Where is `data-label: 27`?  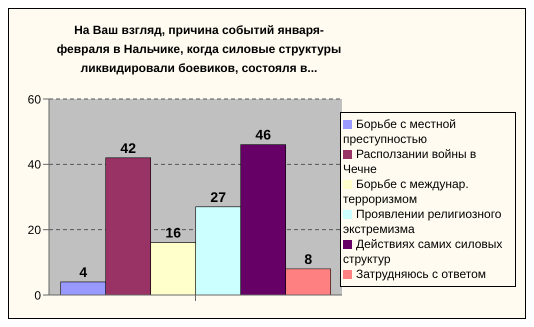
data-label: 27 is located at coordinates (218, 196).